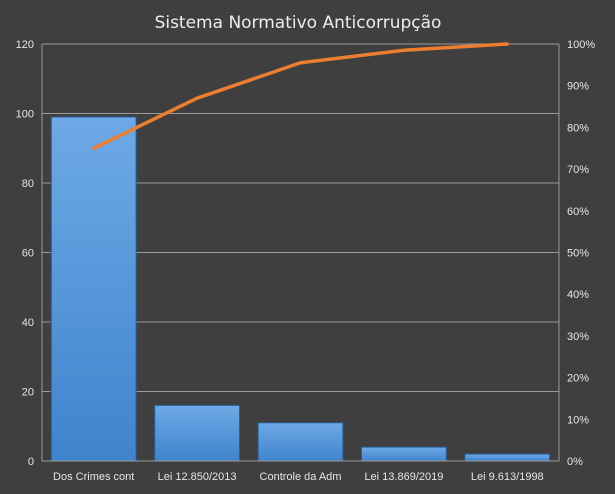 This screenshot has height=494, width=615. I want to click on y2-tick-label: 80%, so click(578, 128).